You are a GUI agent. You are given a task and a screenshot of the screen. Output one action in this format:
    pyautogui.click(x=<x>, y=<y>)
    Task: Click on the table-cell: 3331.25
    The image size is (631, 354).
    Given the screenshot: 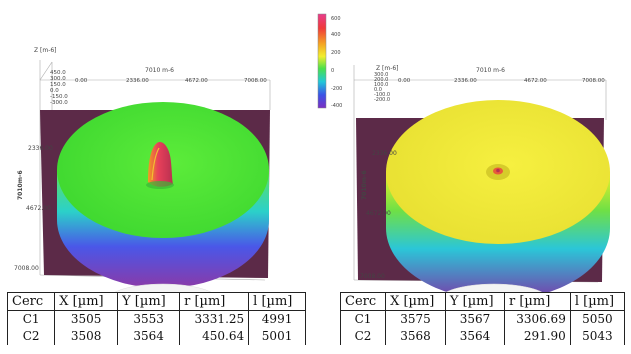 What is the action you would take?
    pyautogui.click(x=214, y=319)
    